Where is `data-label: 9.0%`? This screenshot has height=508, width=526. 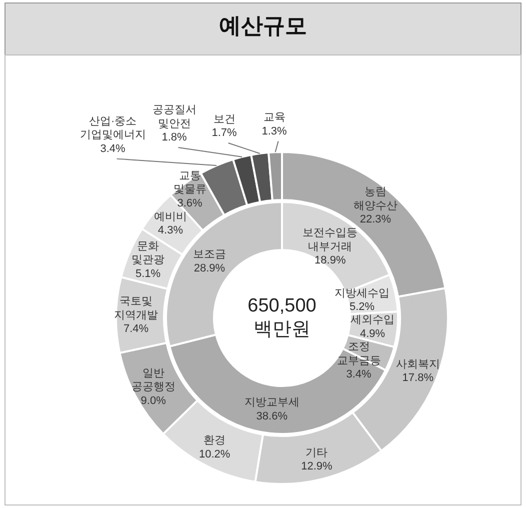 data-label: 9.0% is located at coordinates (153, 400).